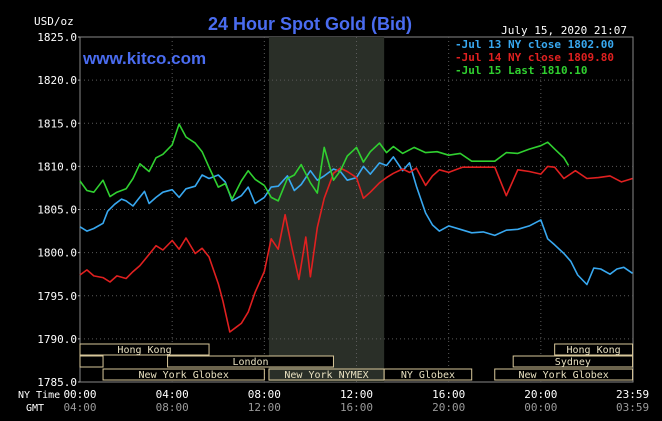 The width and height of the screenshot is (662, 421). I want to click on site-url: www.kitco.com, so click(144, 58).